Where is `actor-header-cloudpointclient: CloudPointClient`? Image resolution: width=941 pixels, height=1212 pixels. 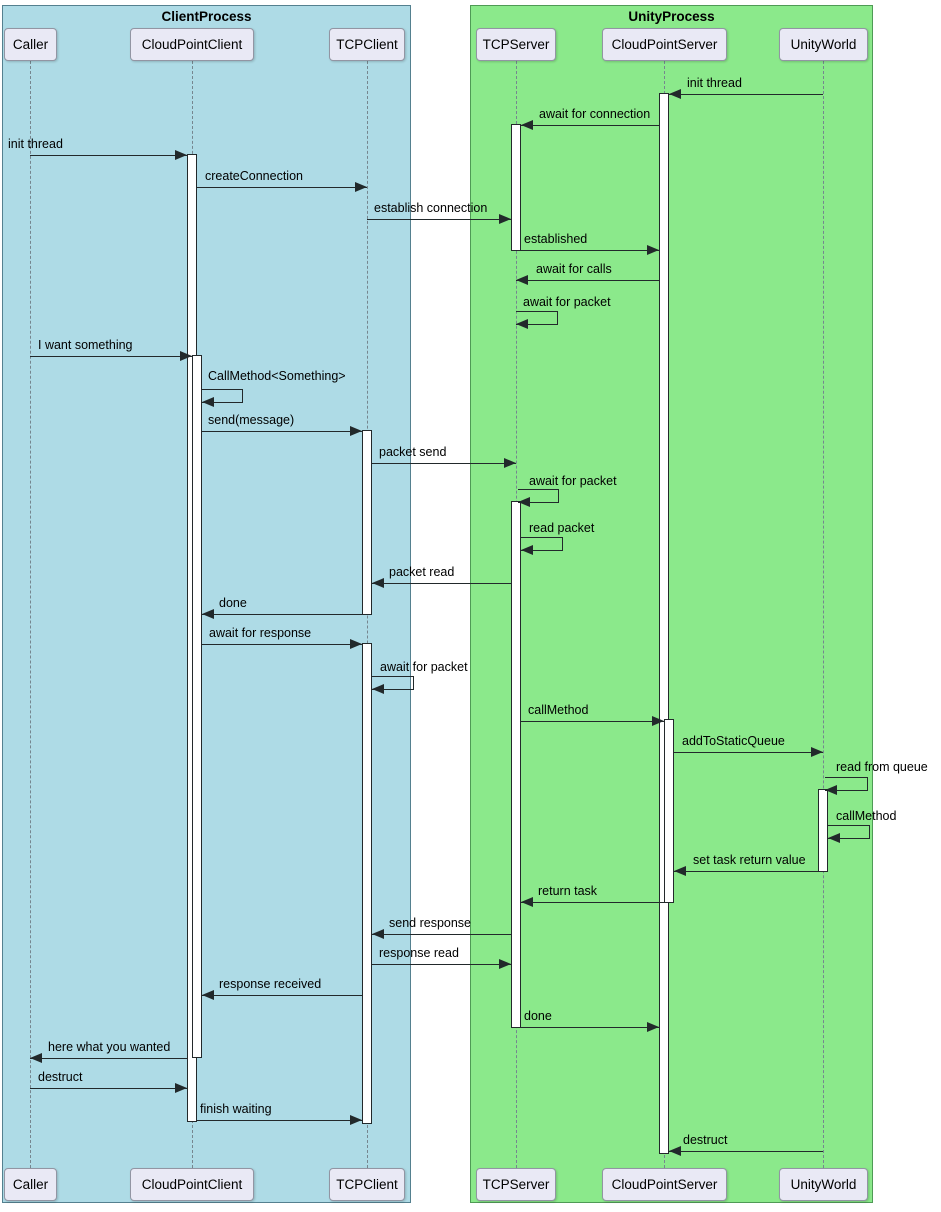
actor-header-cloudpointclient: CloudPointClient is located at coordinates (192, 44).